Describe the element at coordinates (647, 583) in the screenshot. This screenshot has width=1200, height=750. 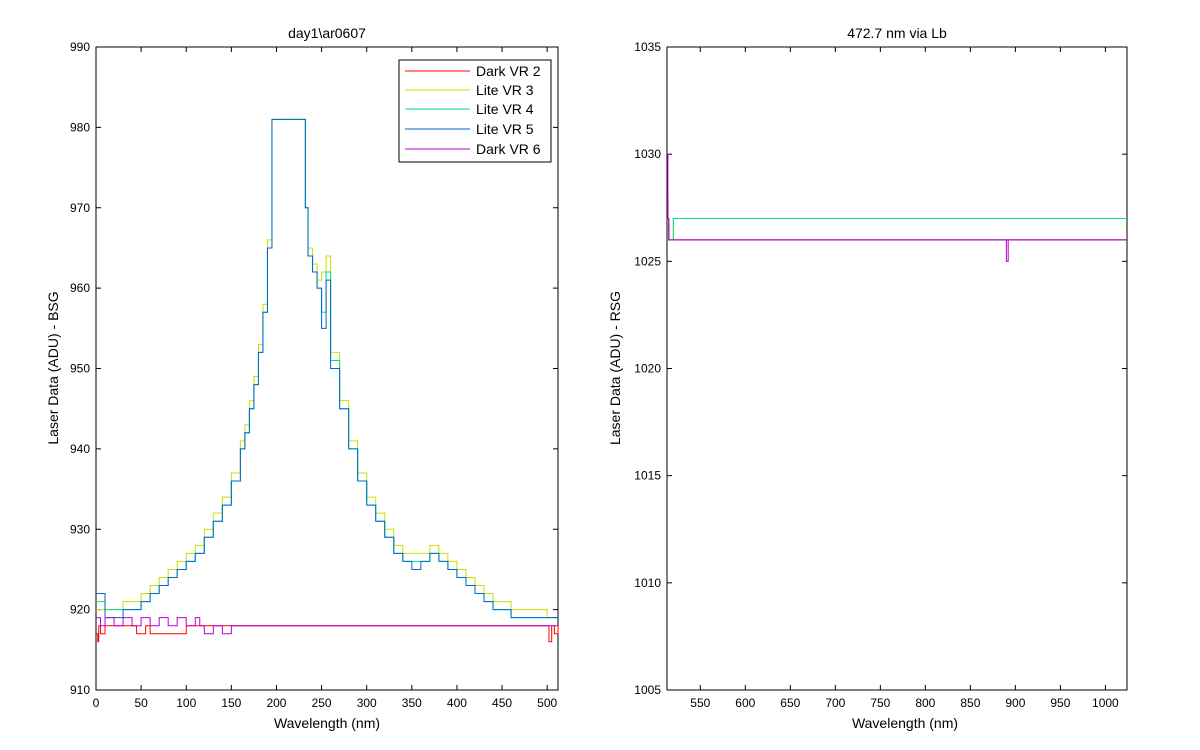
I see `rsg-y-tick-label: 1010` at that location.